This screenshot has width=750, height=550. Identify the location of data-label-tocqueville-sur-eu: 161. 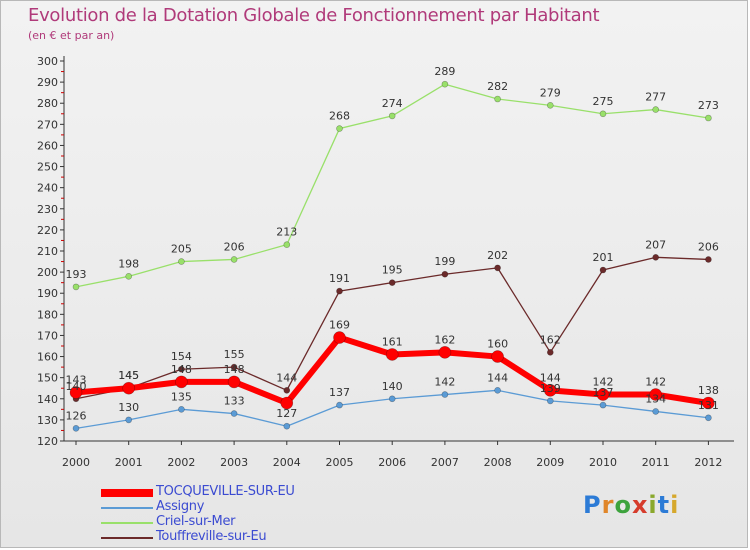
(392, 341).